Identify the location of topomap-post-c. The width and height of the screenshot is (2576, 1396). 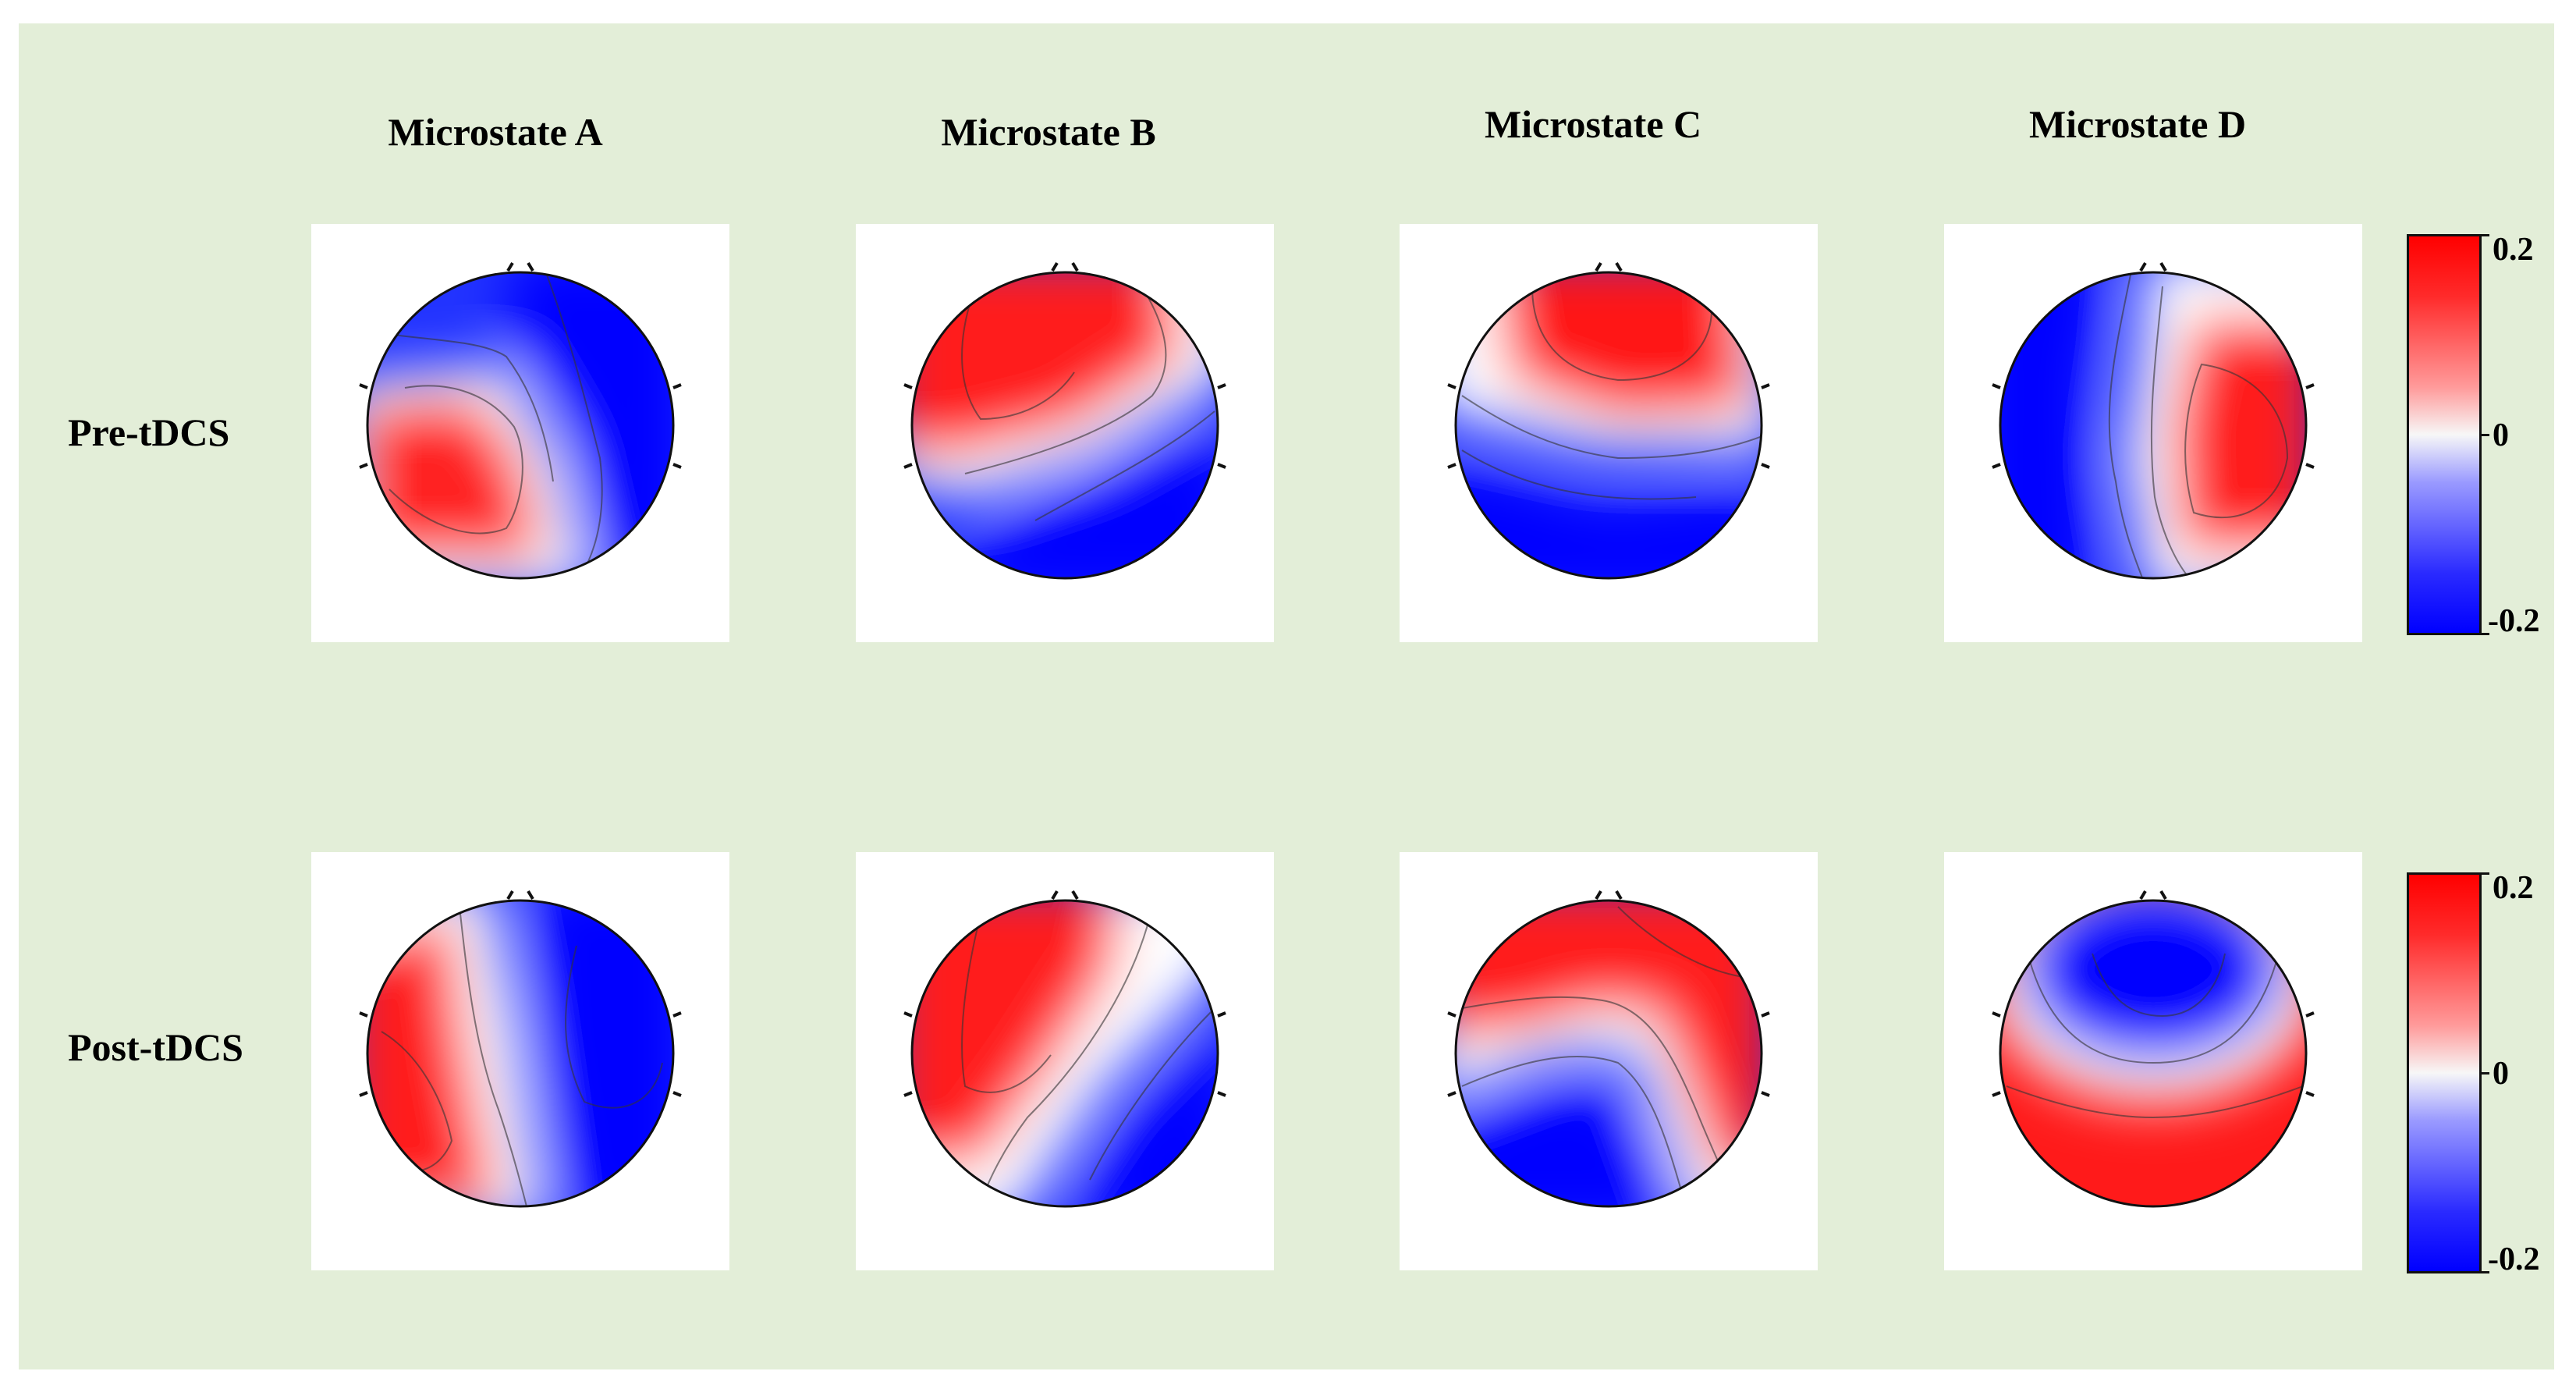
(1609, 1061).